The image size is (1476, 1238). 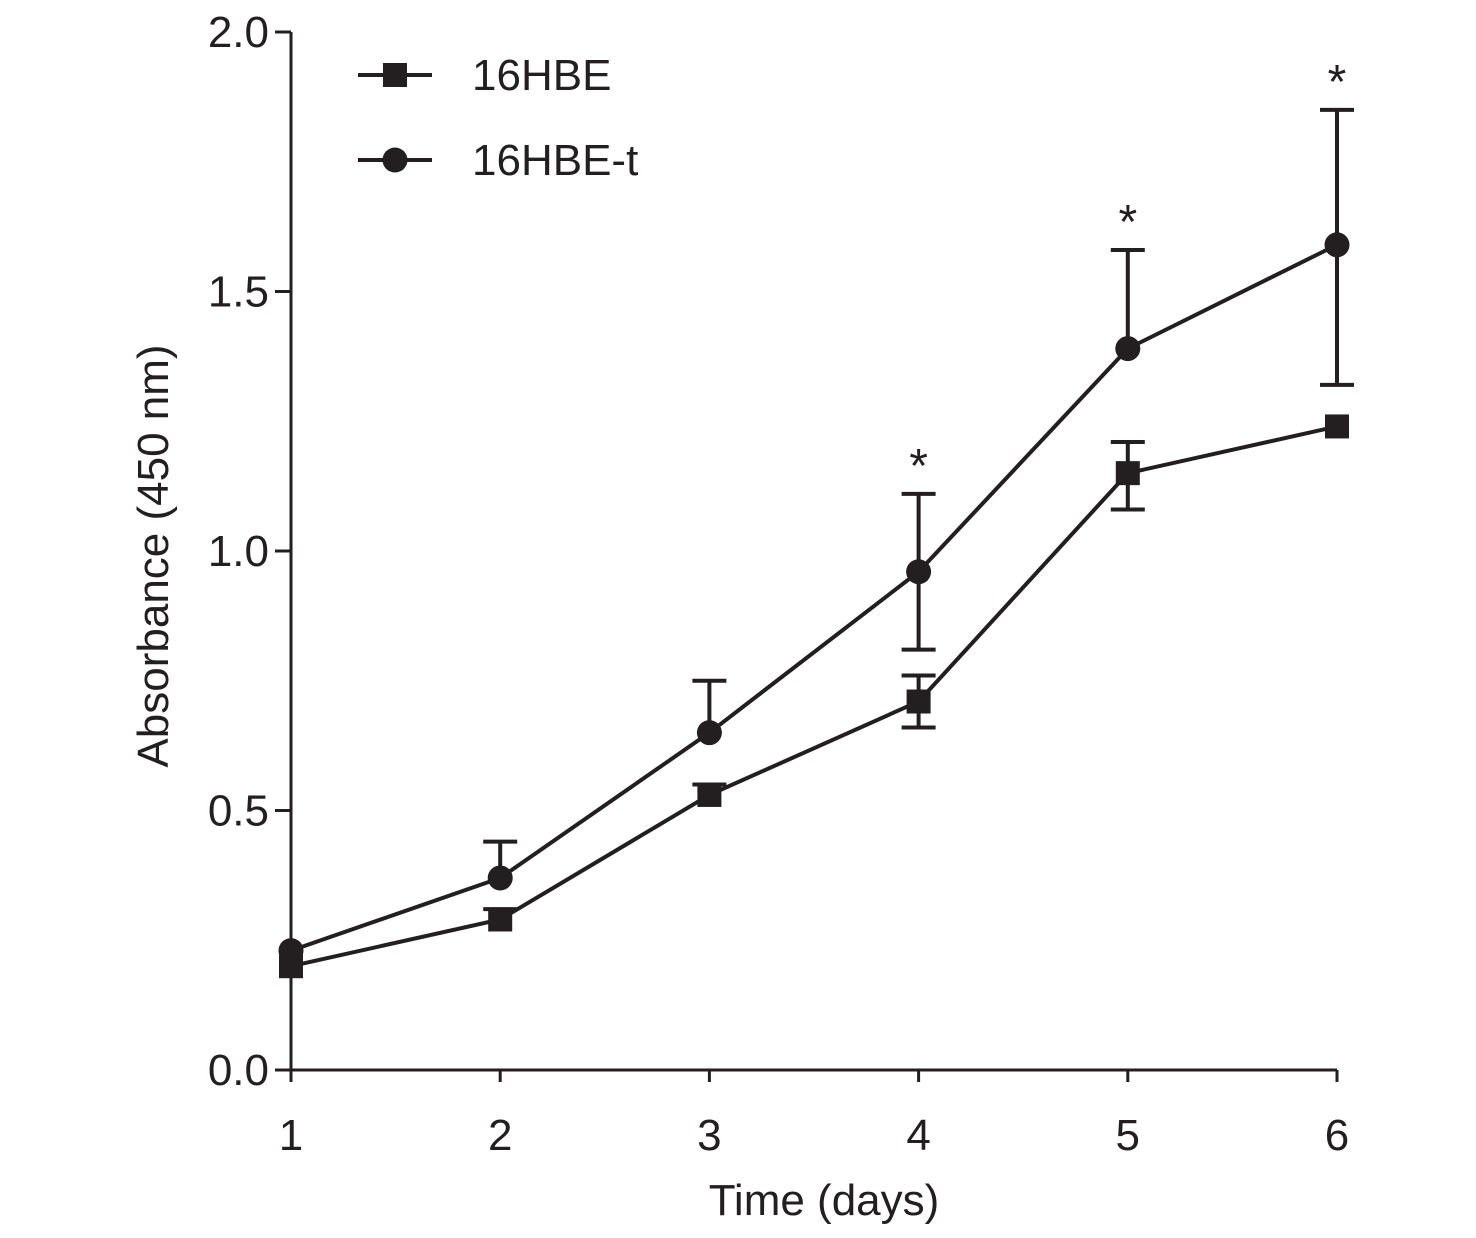 What do you see at coordinates (238, 292) in the screenshot?
I see `y-tick-label: 1.5` at bounding box center [238, 292].